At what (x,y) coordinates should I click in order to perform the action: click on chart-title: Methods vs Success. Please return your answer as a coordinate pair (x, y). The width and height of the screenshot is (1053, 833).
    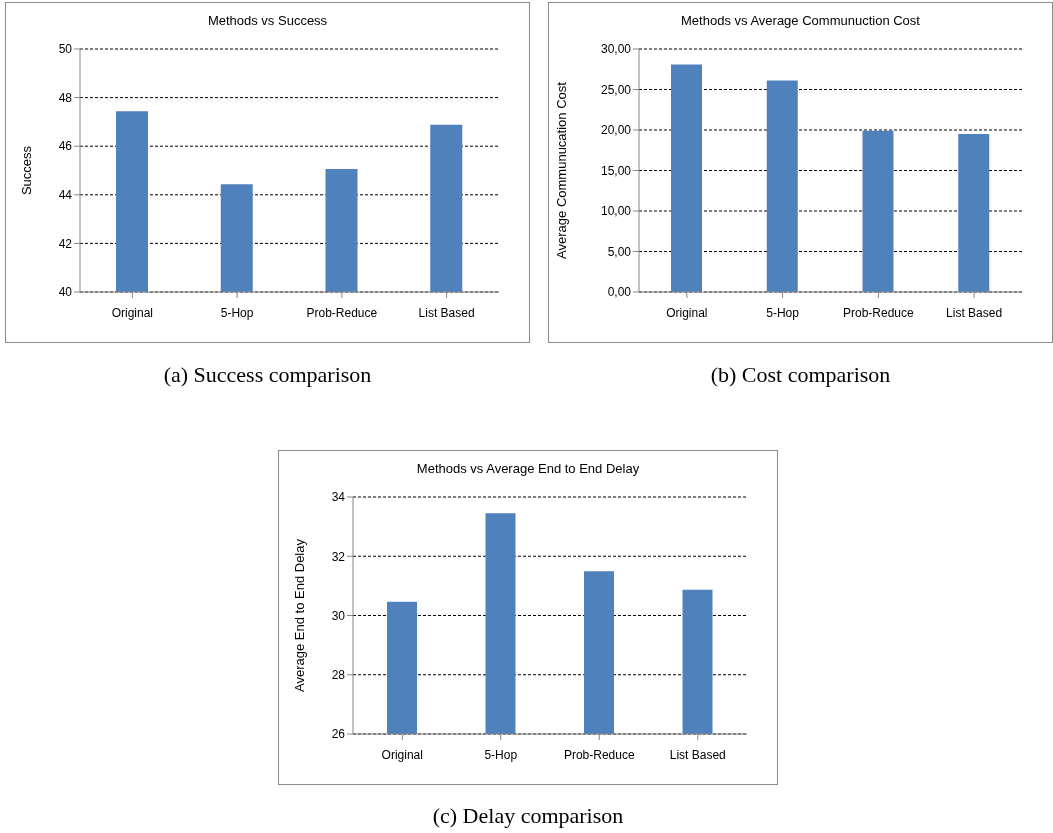
    Looking at the image, I should click on (267, 20).